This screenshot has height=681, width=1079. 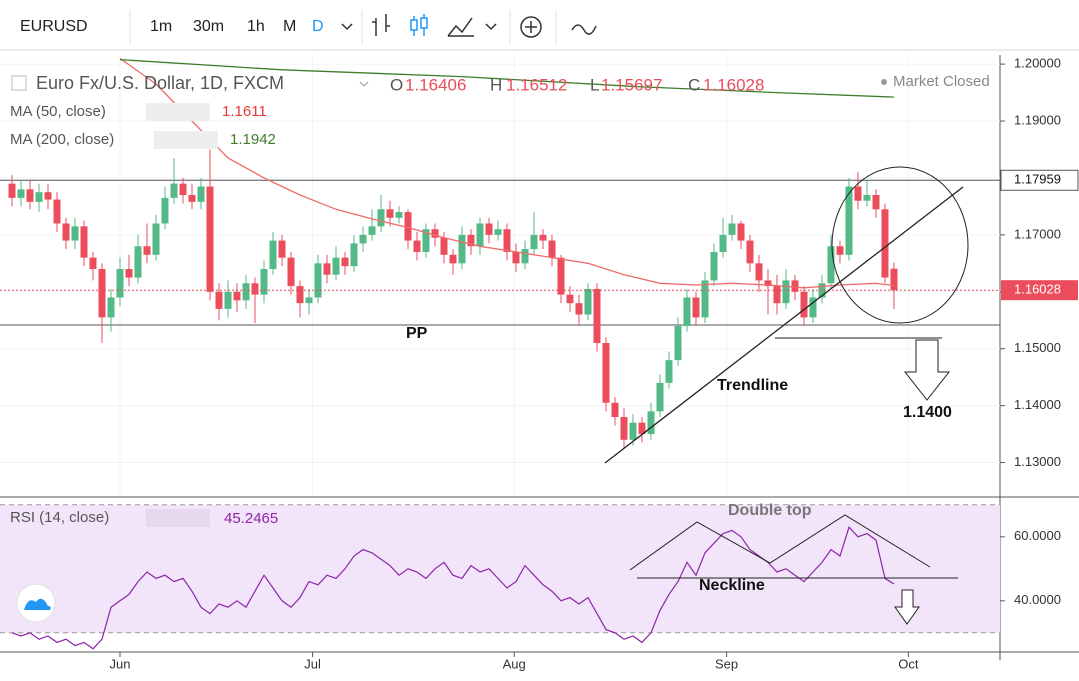 What do you see at coordinates (784, 325) in the screenshot?
I see `trendline` at bounding box center [784, 325].